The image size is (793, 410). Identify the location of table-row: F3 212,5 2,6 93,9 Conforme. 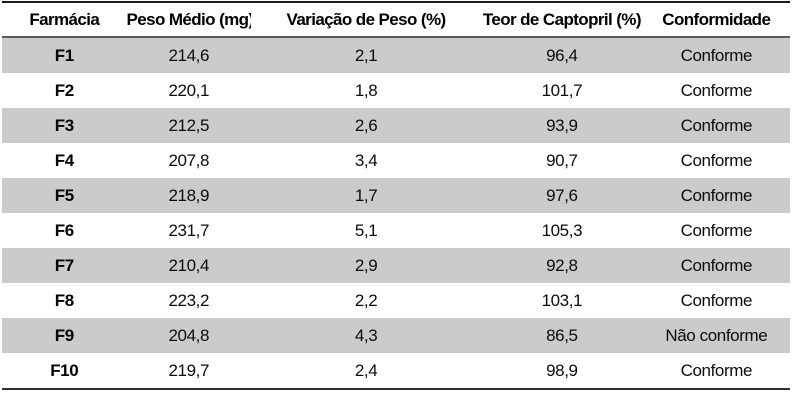
(396, 125).